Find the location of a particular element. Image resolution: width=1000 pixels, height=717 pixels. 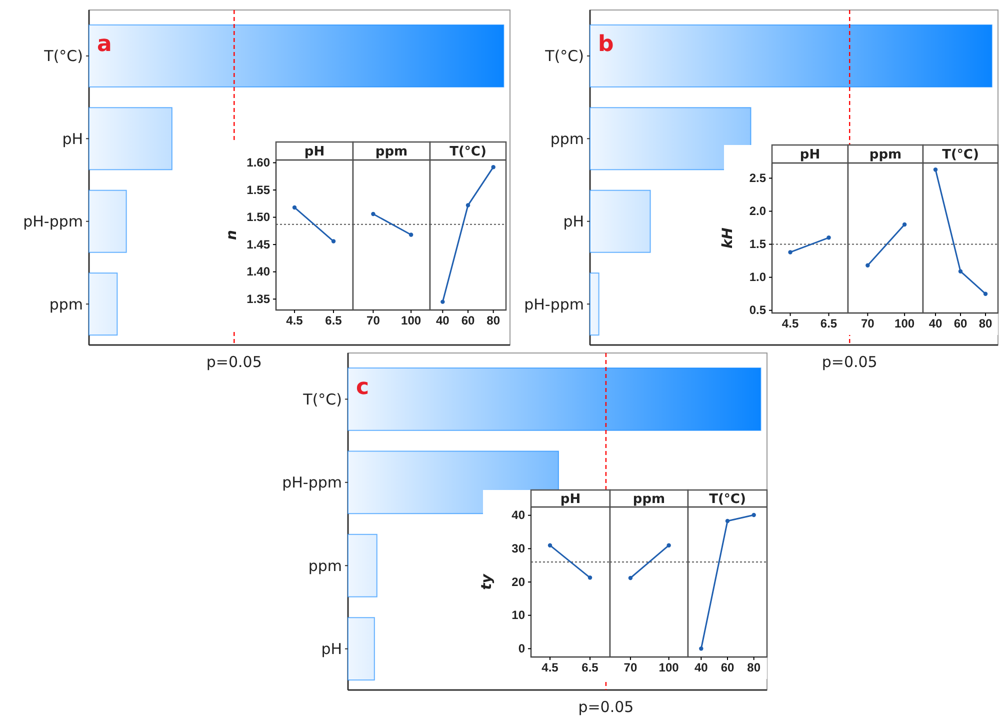

y-axis-title: ty is located at coordinates (487, 581).